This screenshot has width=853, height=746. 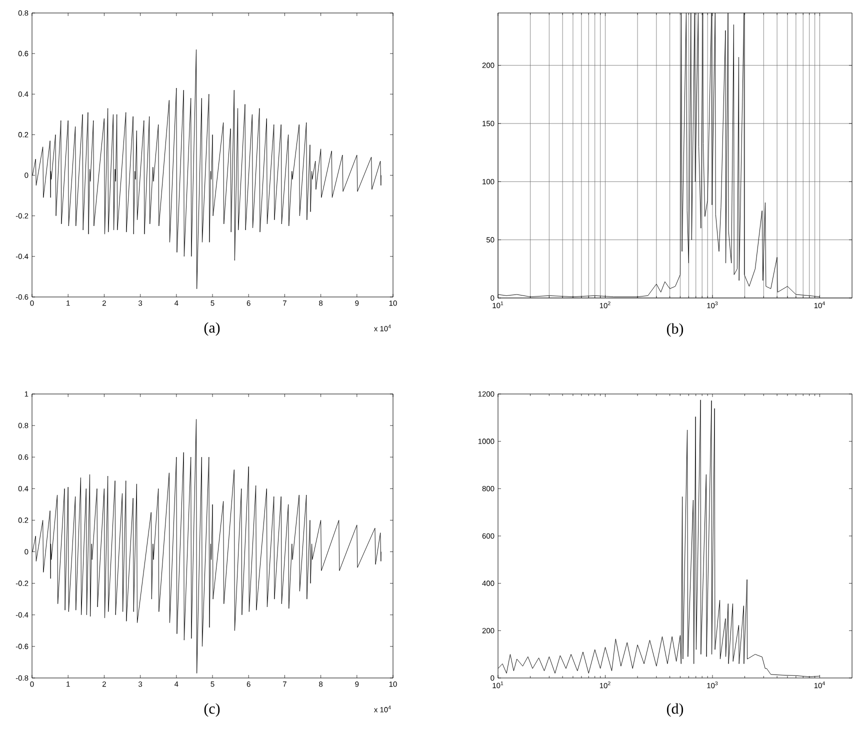 What do you see at coordinates (212, 710) in the screenshot?
I see `text: (c)` at bounding box center [212, 710].